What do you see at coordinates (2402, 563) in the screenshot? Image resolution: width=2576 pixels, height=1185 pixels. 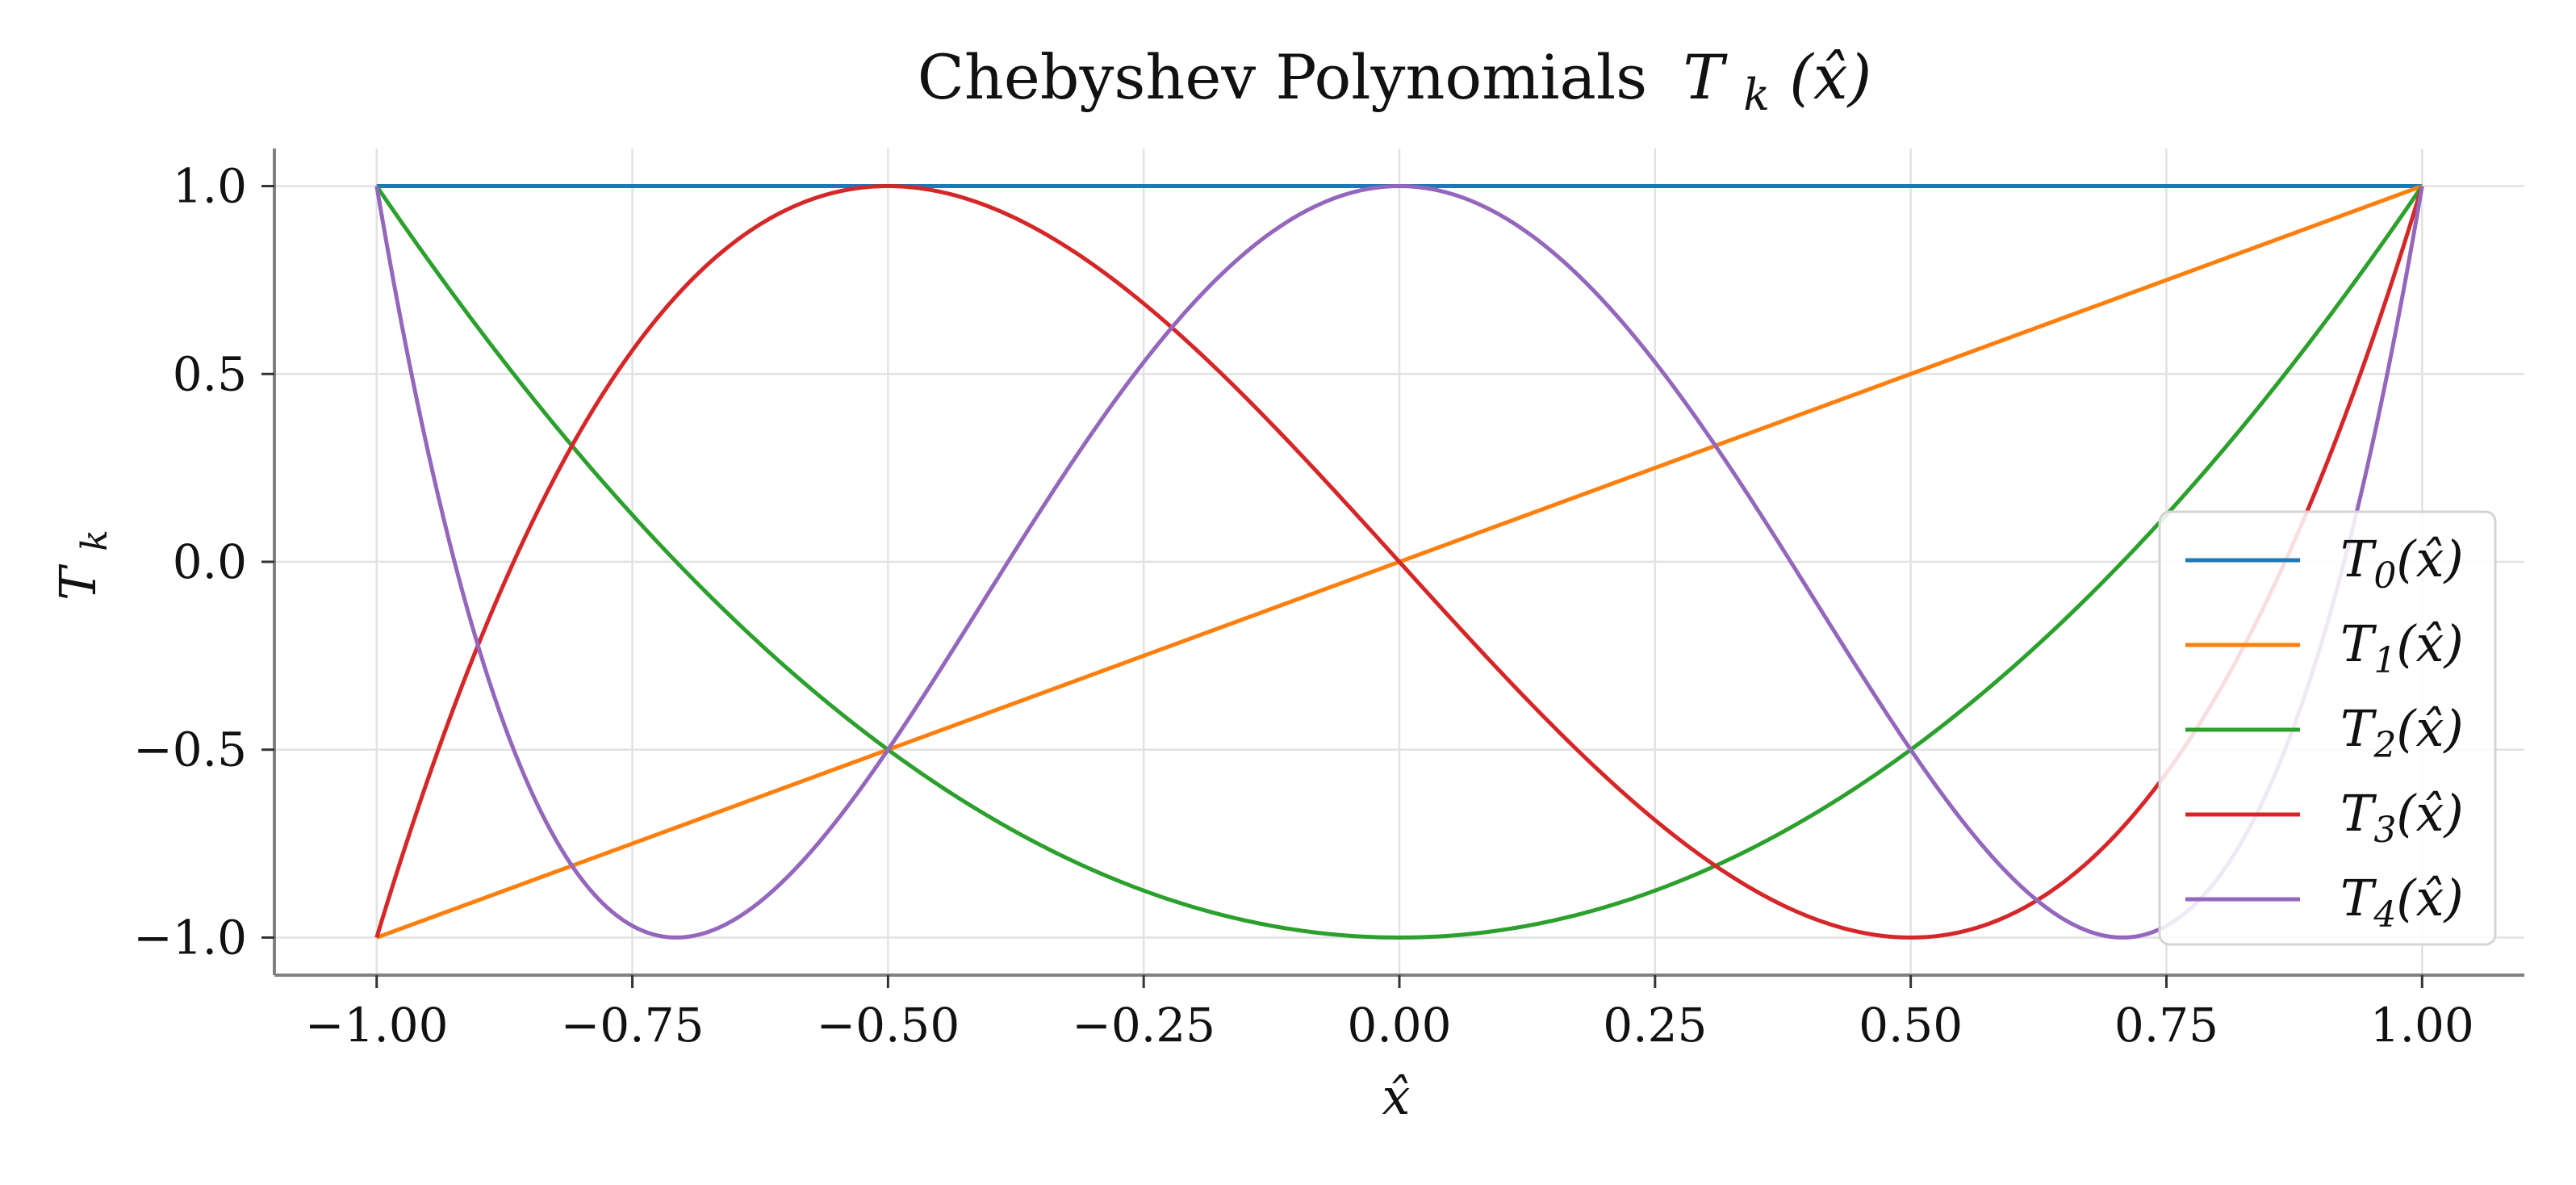 I see `legend-label: T0(x̂)` at bounding box center [2402, 563].